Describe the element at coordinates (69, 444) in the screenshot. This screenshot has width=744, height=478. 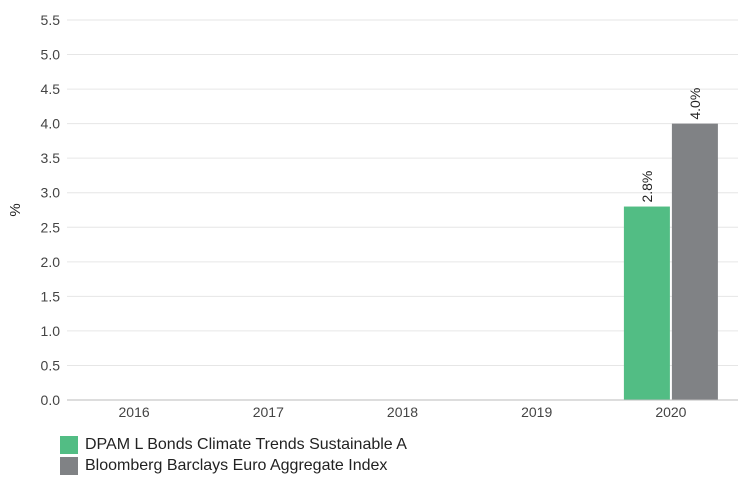
I see `legend-swatch-fund` at that location.